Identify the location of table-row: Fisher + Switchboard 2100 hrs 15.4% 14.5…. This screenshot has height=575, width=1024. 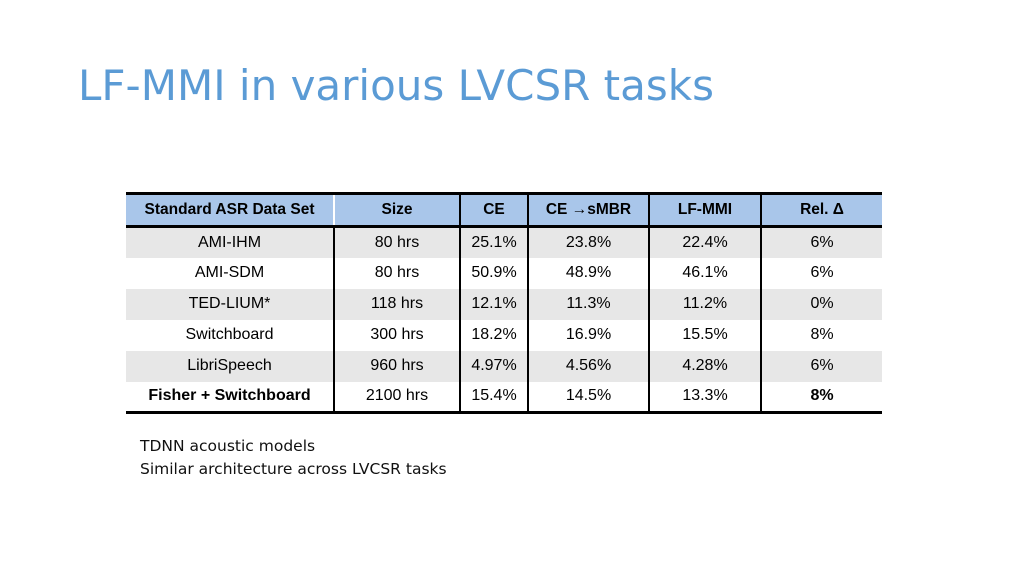
(504, 397).